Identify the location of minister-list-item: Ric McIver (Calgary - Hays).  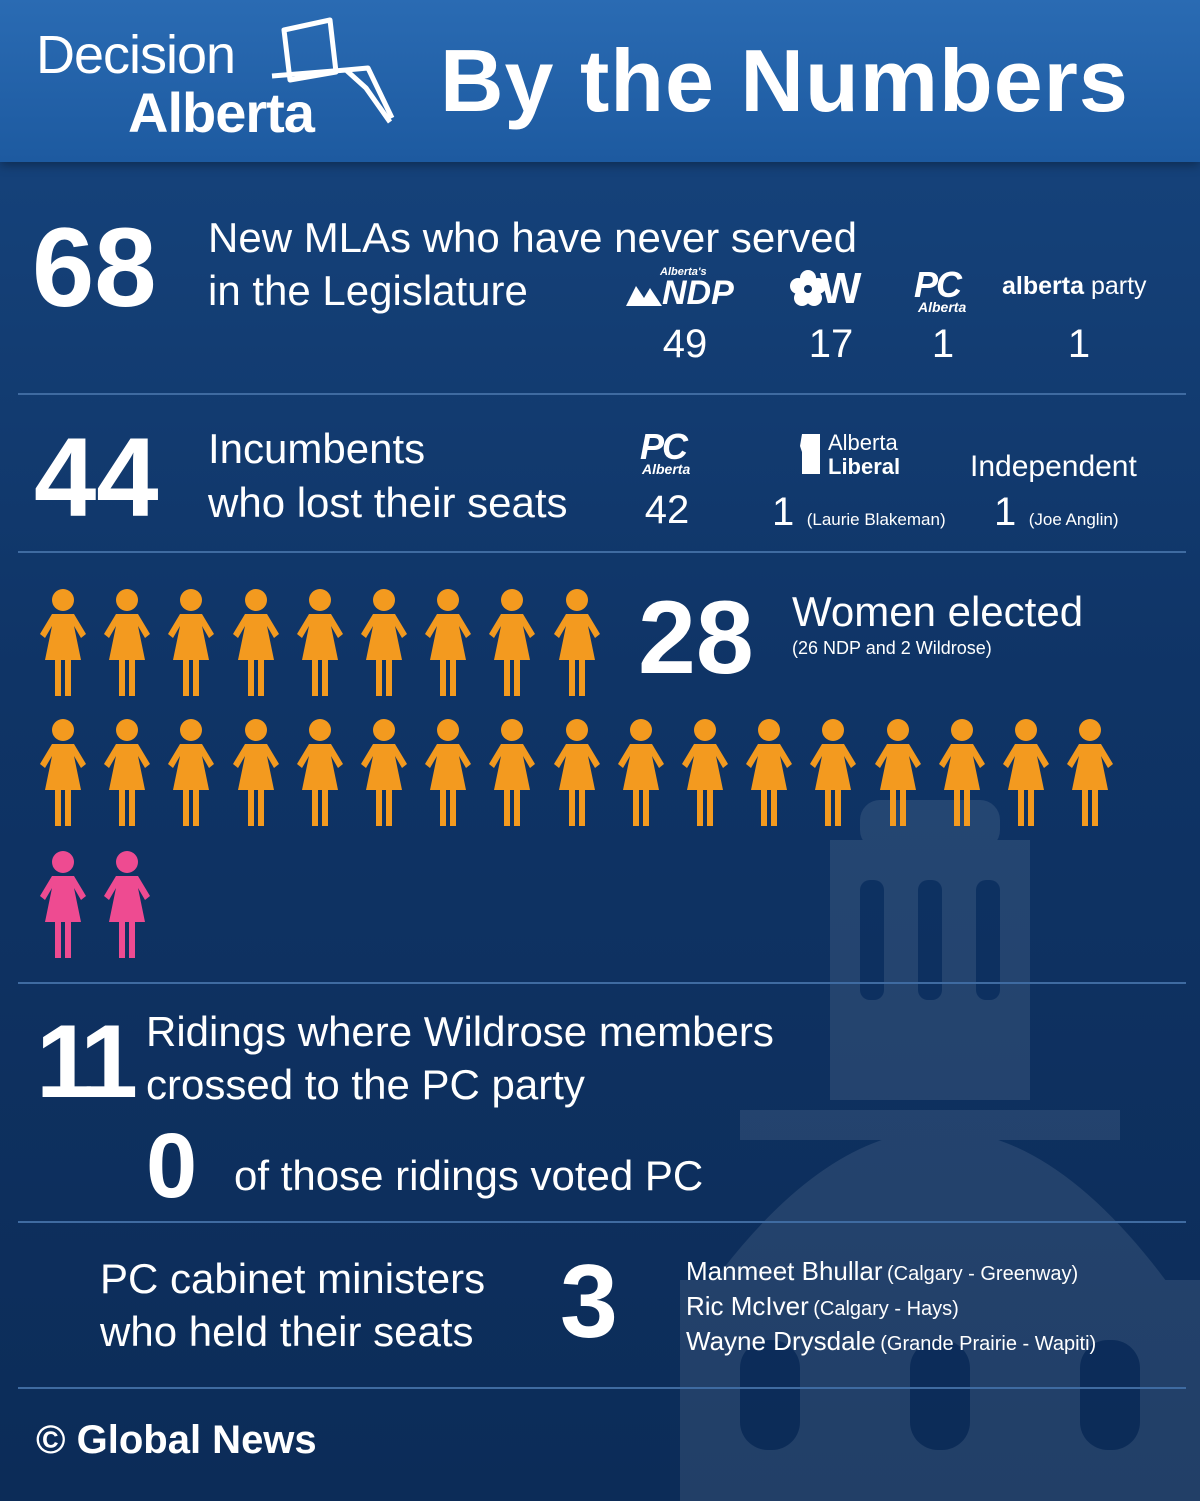
(822, 1307).